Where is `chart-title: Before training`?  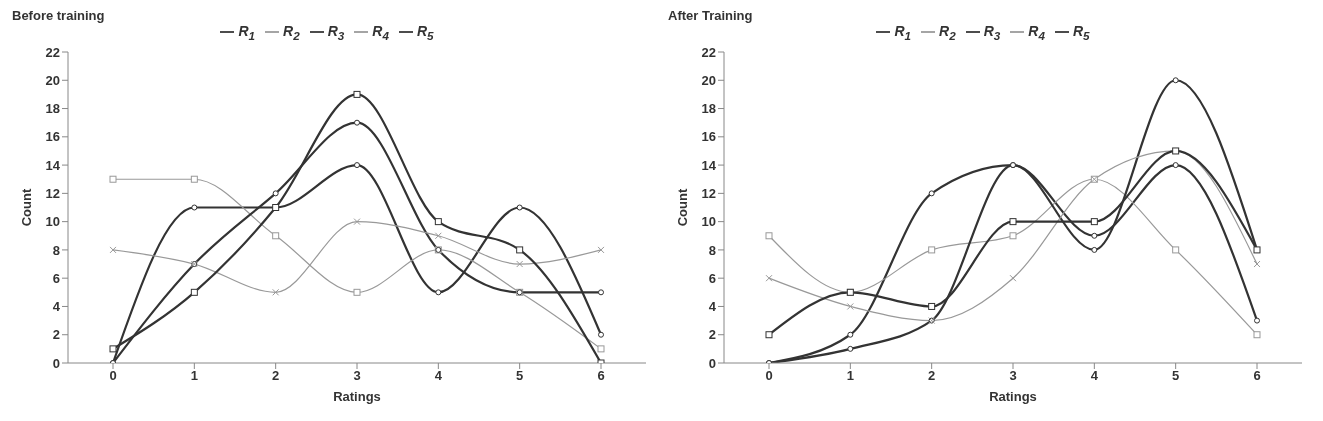 chart-title: Before training is located at coordinates (58, 15).